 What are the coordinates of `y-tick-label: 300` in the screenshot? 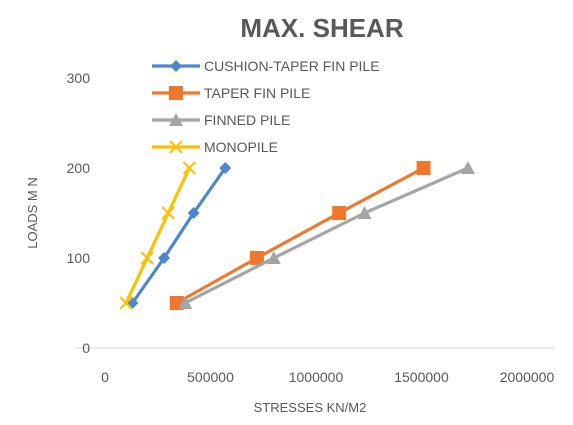 It's located at (79, 78).